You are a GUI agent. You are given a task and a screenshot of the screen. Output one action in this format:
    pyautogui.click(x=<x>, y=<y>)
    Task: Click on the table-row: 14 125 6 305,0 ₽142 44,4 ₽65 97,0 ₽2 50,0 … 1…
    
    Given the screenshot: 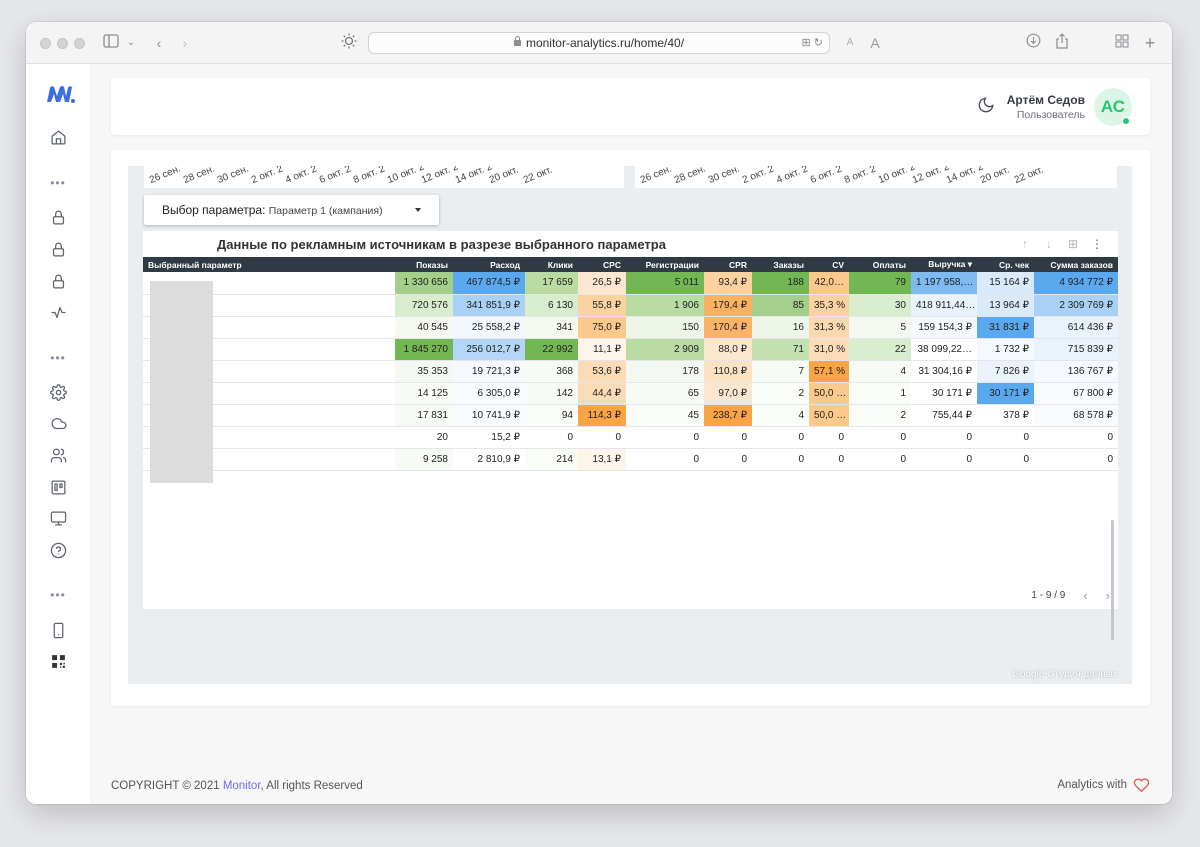 What is the action you would take?
    pyautogui.click(x=630, y=393)
    